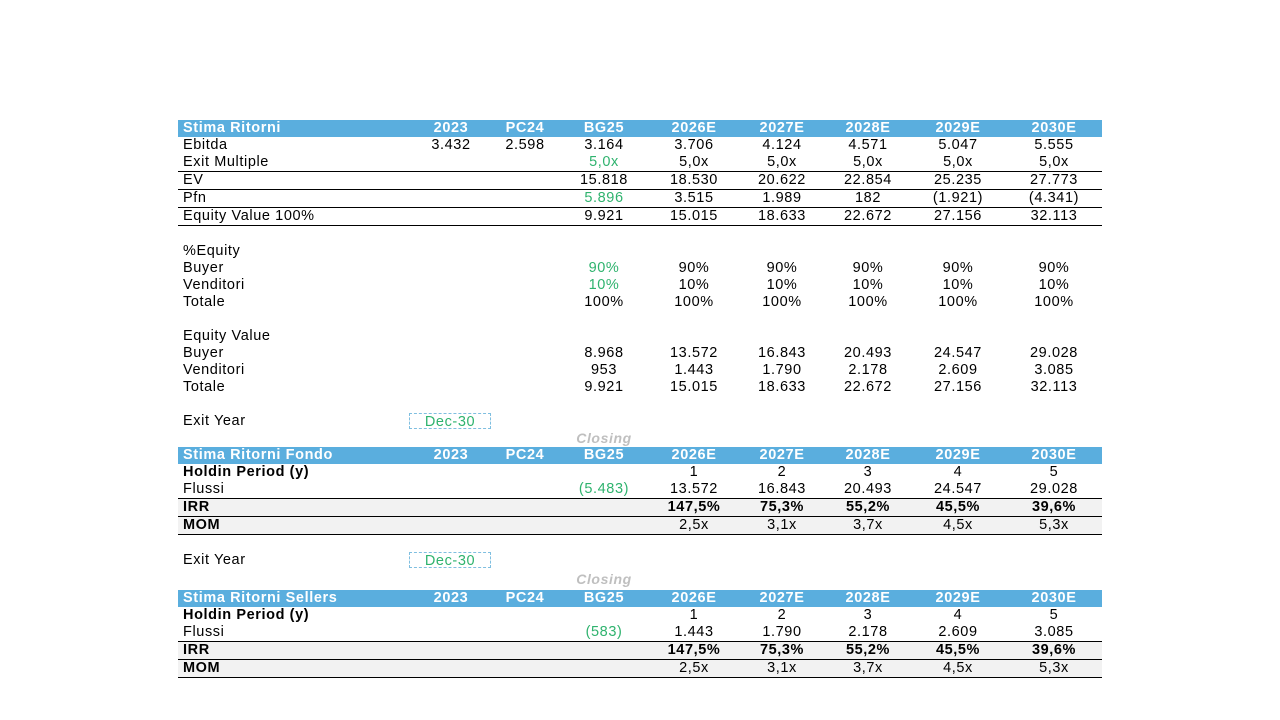 Image resolution: width=1280 pixels, height=720 pixels. Describe the element at coordinates (202, 525) in the screenshot. I see `row-label: MOM` at that location.